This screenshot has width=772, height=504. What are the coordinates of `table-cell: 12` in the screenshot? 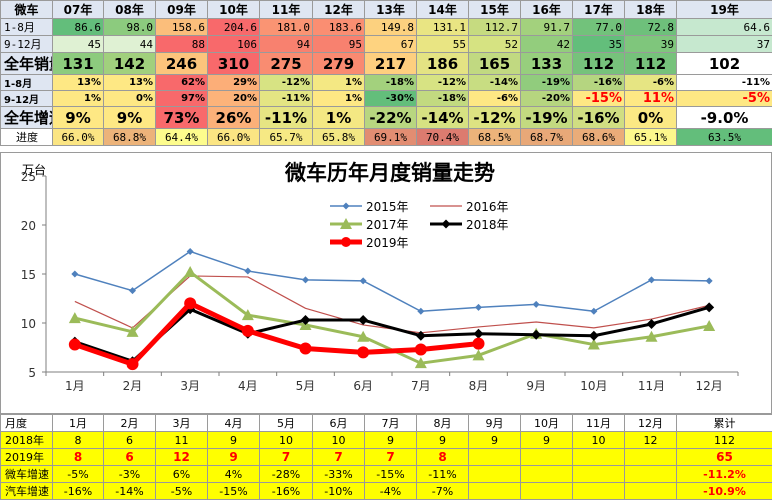 It's located at (181, 457).